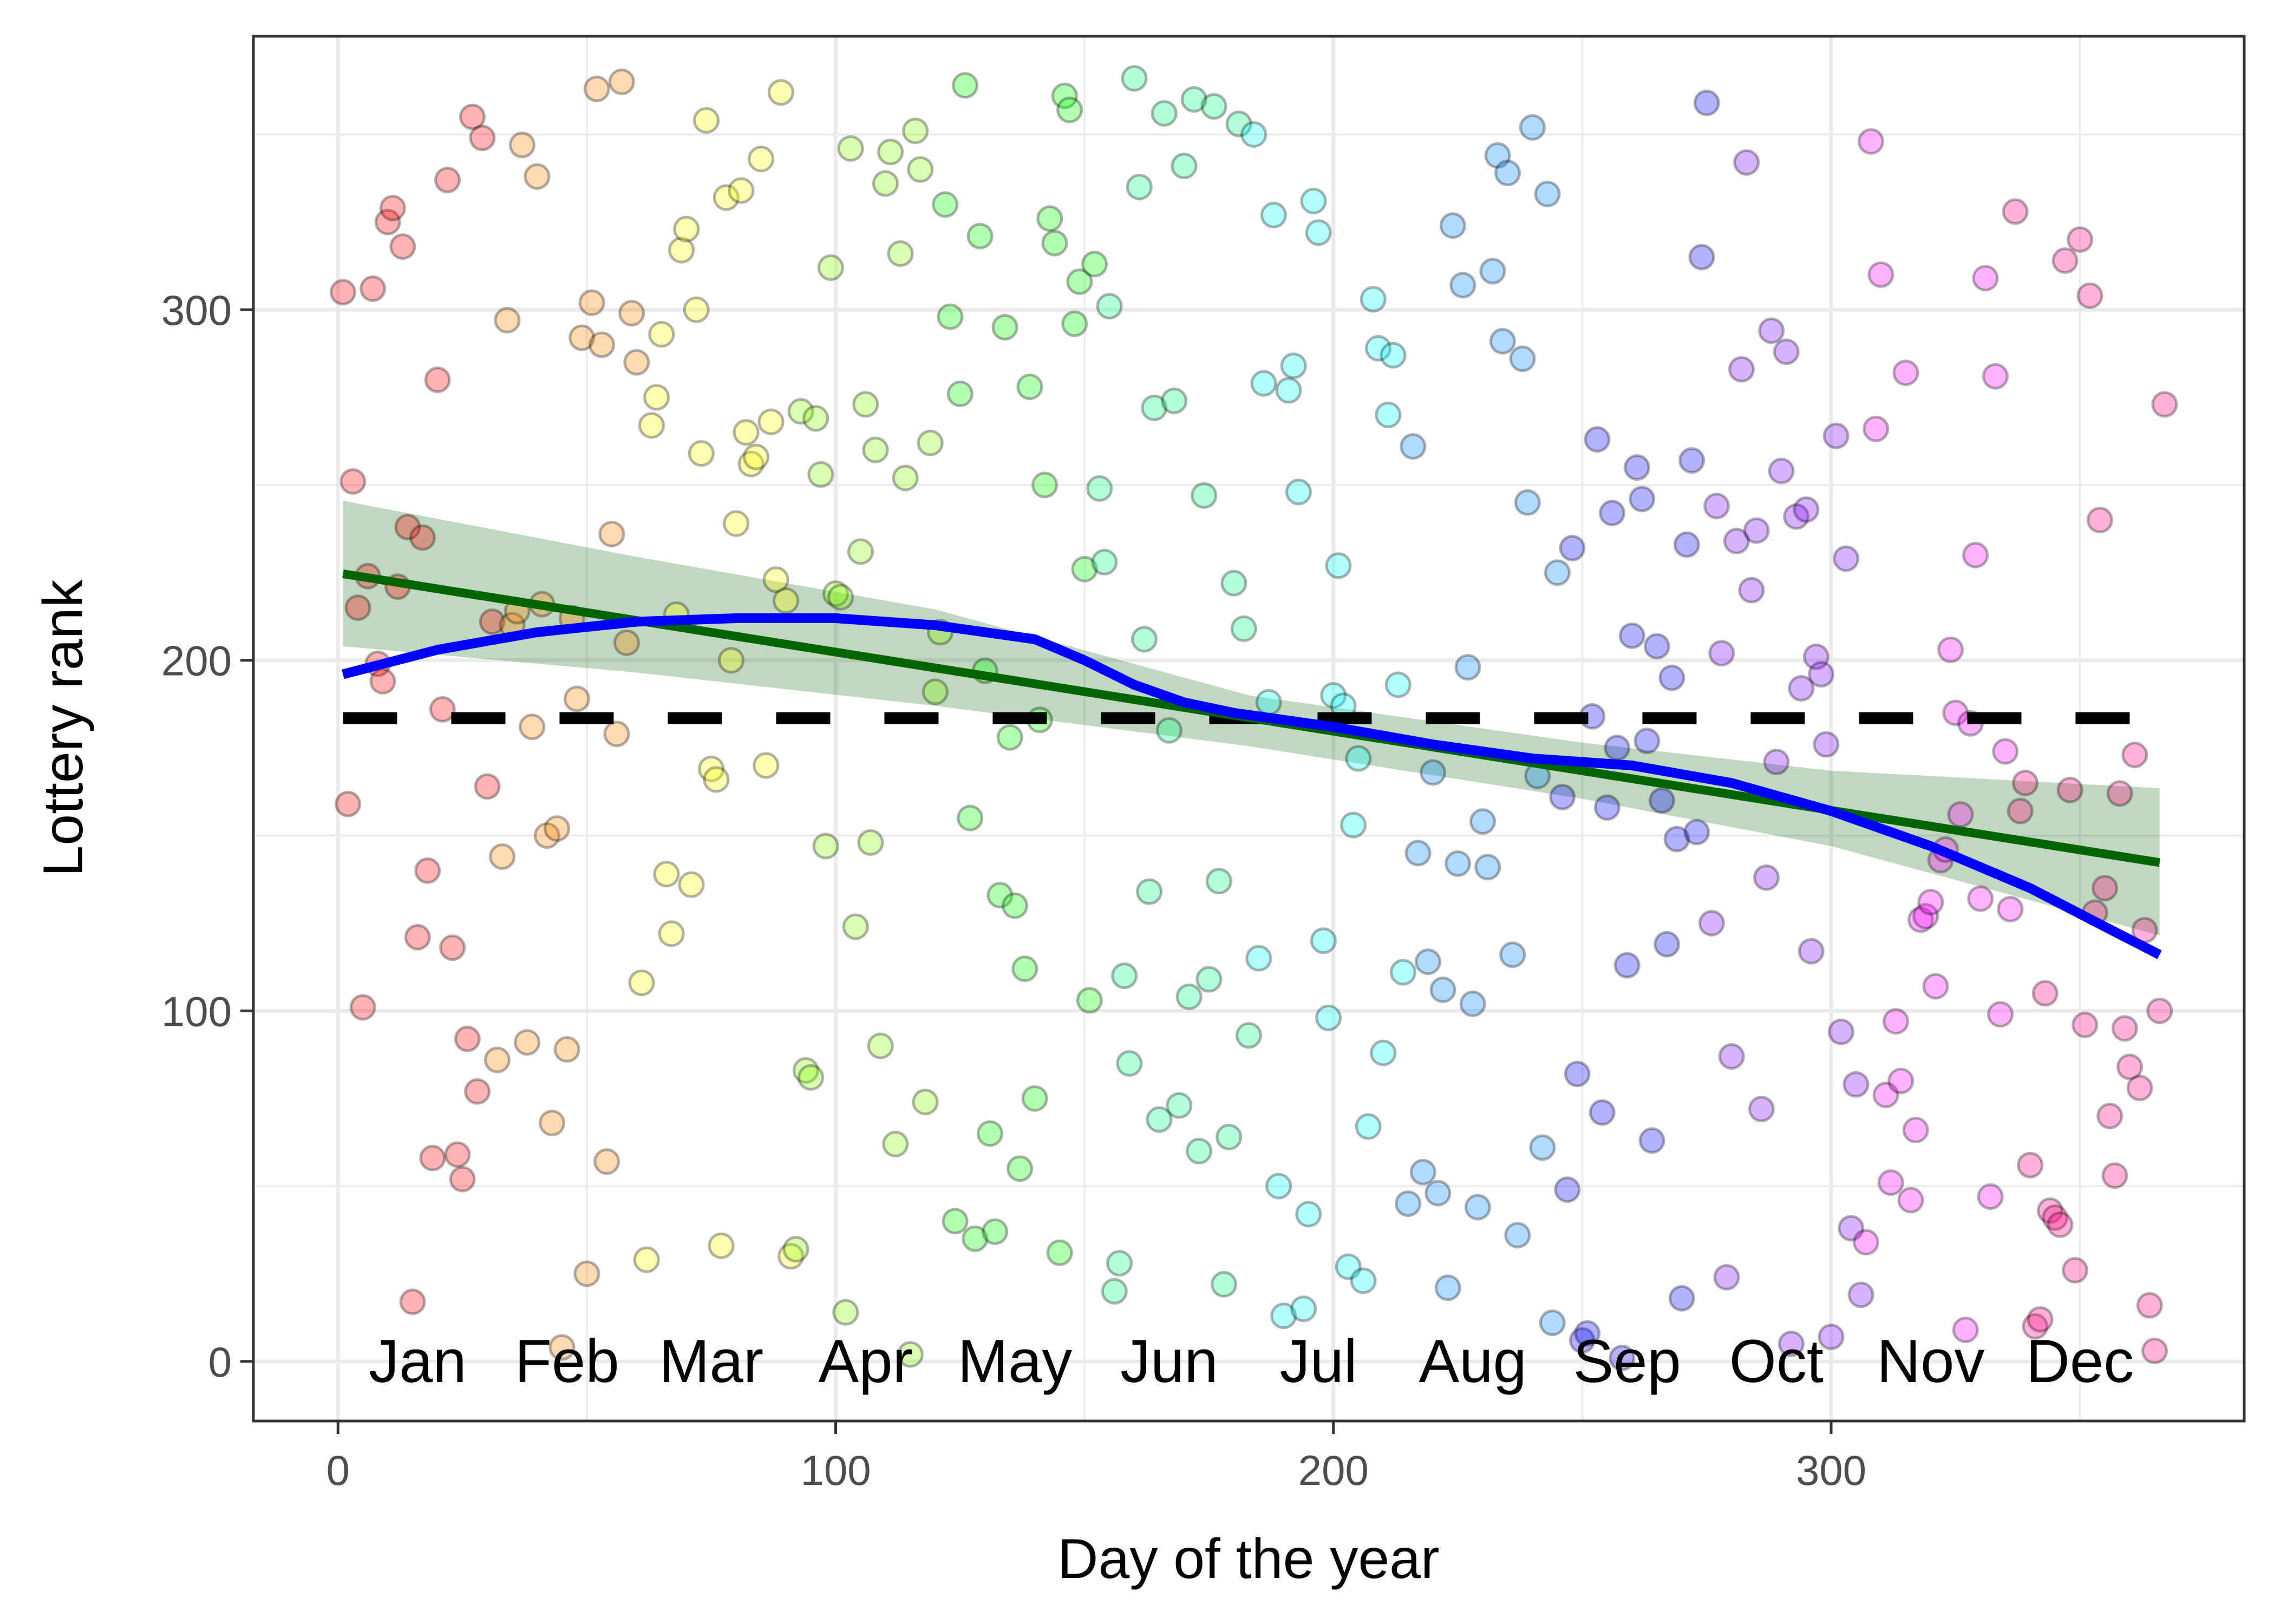  Describe the element at coordinates (1473, 1361) in the screenshot. I see `month-label-aug: Aug` at that location.